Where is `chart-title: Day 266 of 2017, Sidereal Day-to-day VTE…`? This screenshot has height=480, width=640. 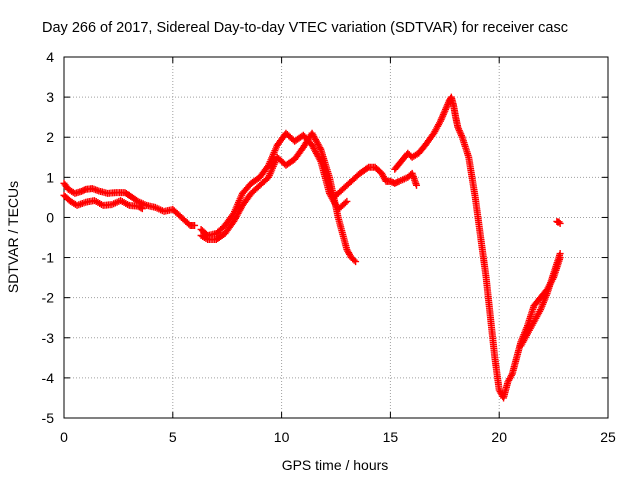 chart-title: Day 266 of 2017, Sidereal Day-to-day VTE… is located at coordinates (305, 28).